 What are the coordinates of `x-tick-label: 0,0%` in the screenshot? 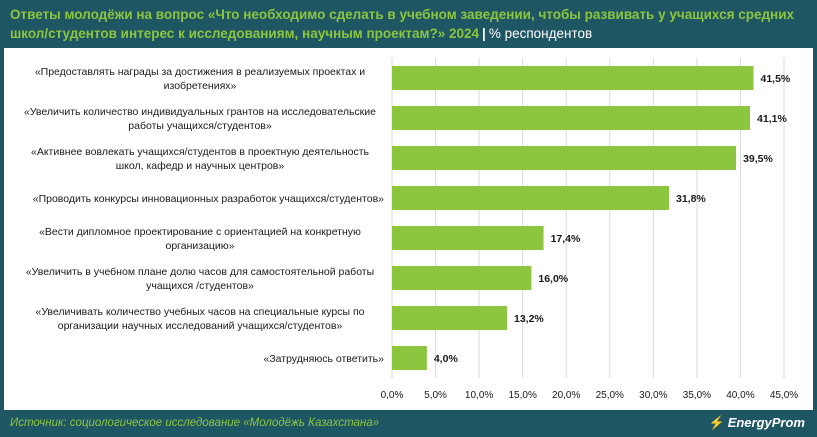 It's located at (392, 395).